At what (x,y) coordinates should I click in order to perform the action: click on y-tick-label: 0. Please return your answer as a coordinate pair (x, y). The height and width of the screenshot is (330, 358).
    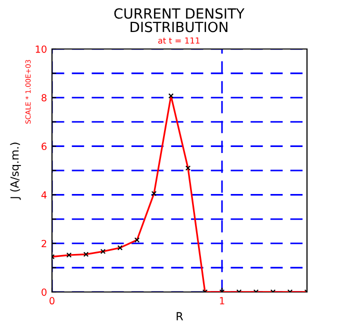
    Looking at the image, I should click on (44, 292).